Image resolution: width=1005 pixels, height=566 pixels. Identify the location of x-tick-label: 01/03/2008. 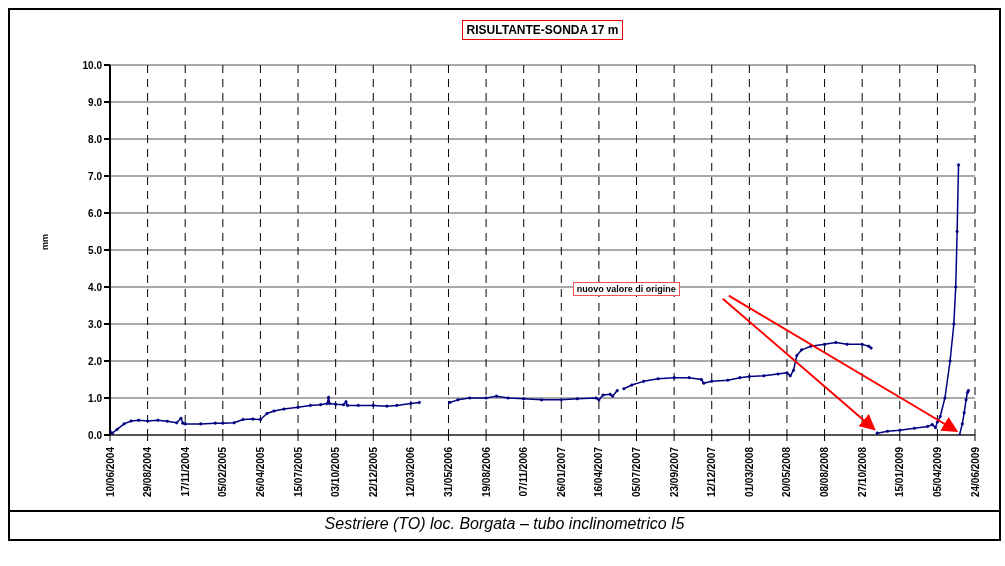
(749, 472).